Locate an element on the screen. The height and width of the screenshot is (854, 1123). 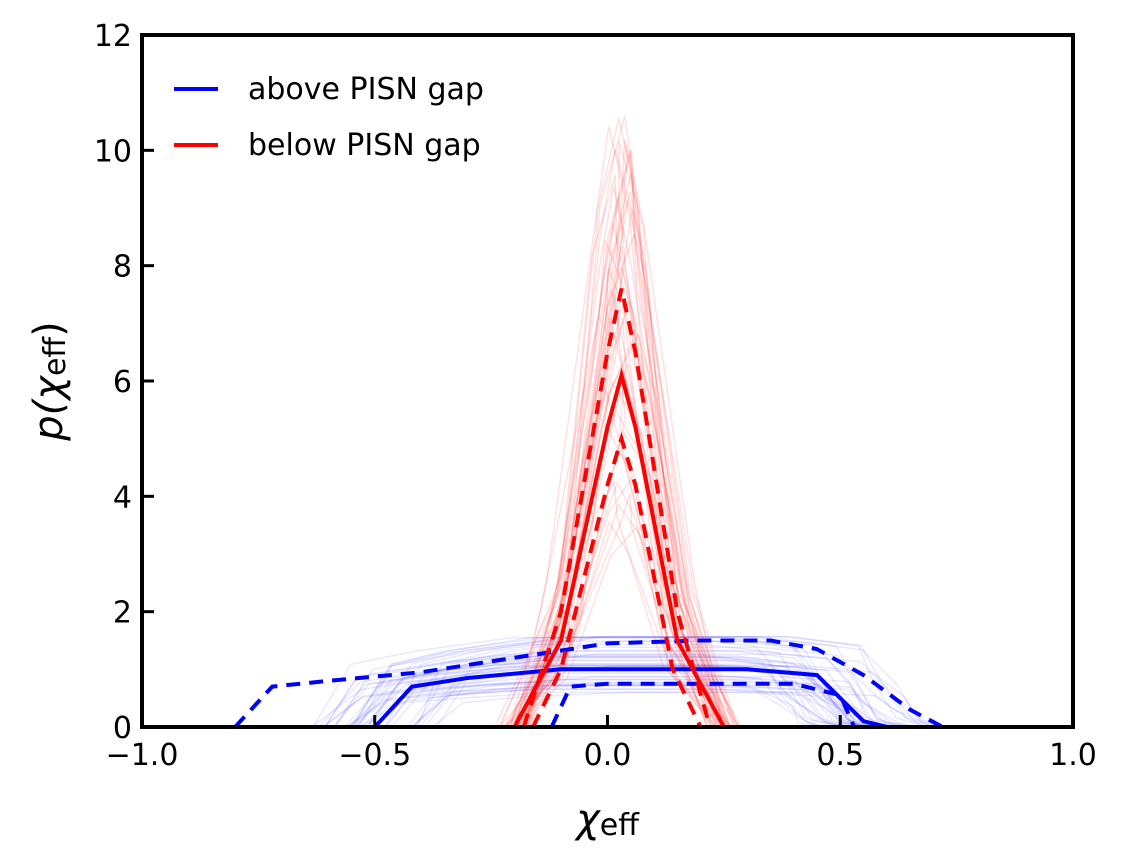
legend-label: above PISN gap is located at coordinates (366, 89).